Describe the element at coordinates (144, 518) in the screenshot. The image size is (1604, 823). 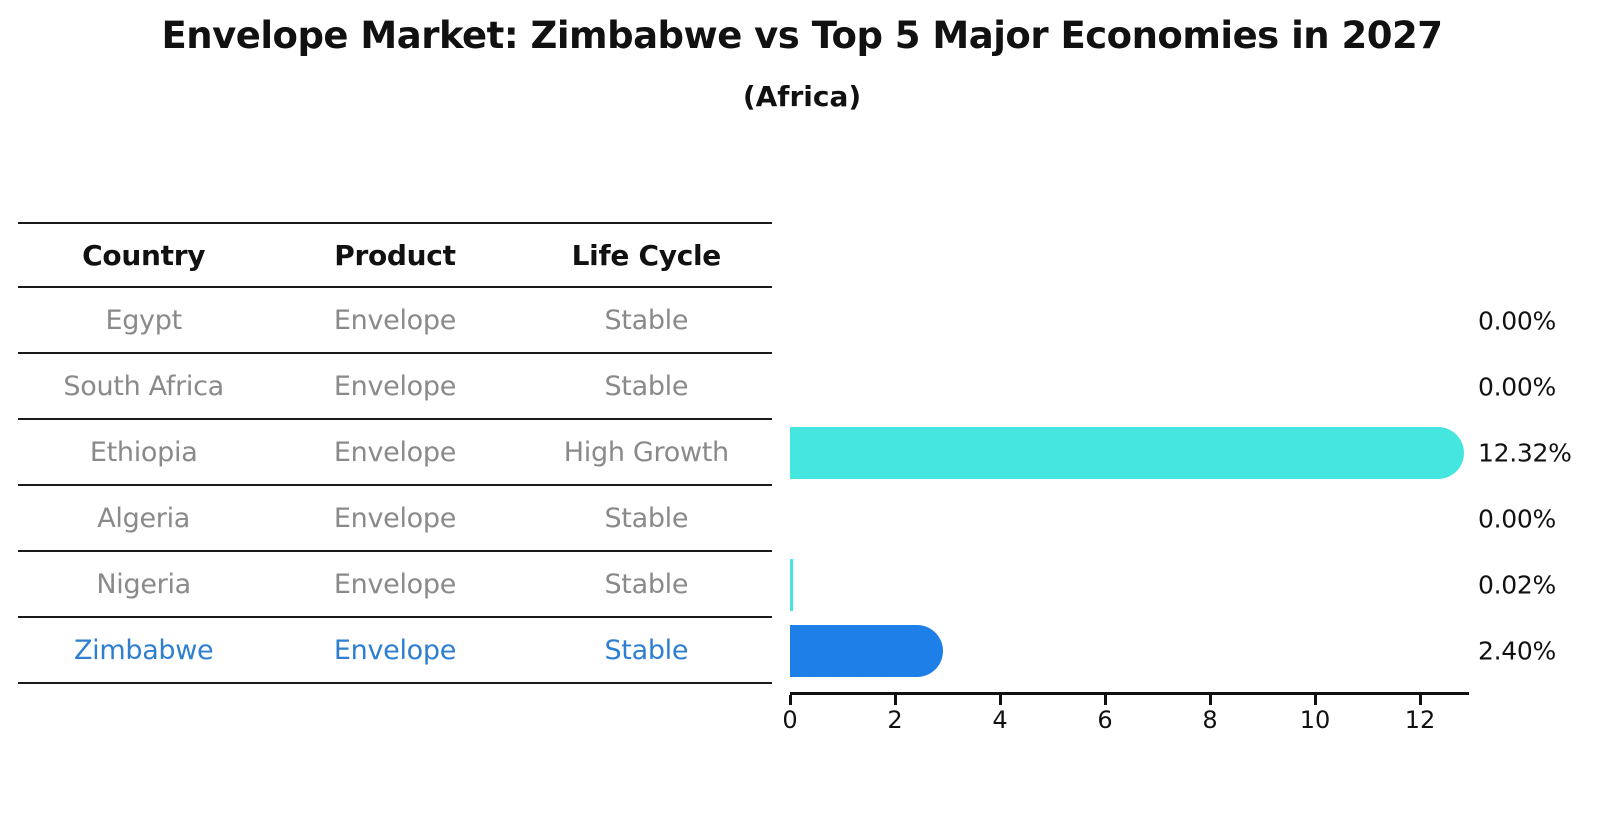
I see `country-cell: Algeria` at that location.